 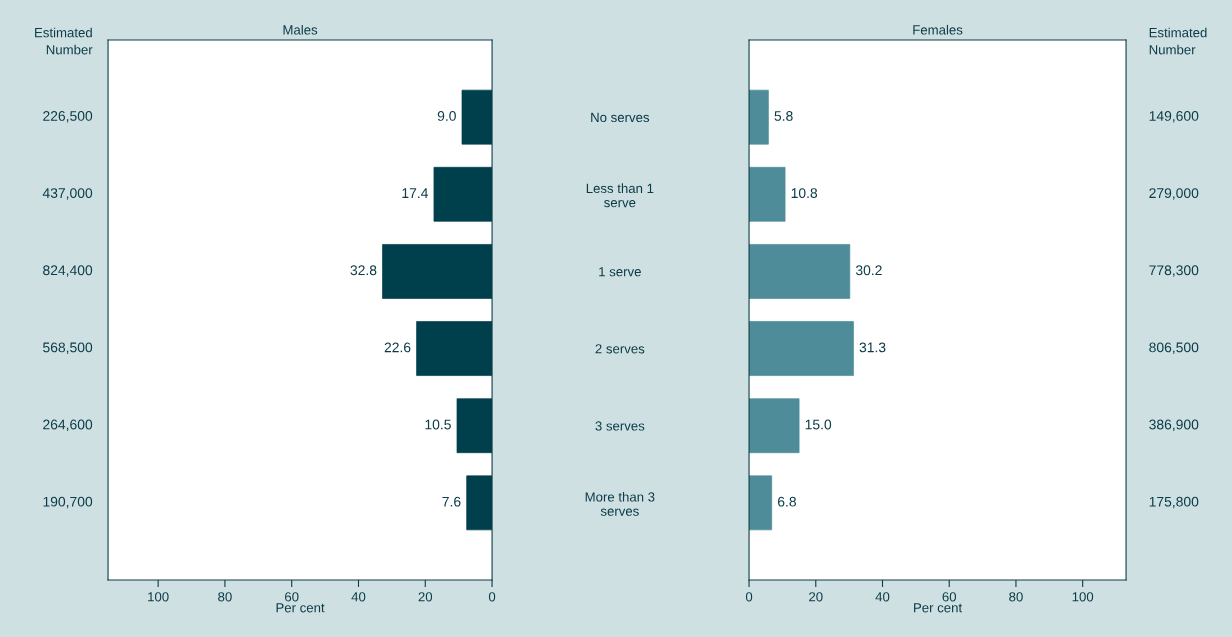 I want to click on chart-title: Females, so click(x=938, y=29).